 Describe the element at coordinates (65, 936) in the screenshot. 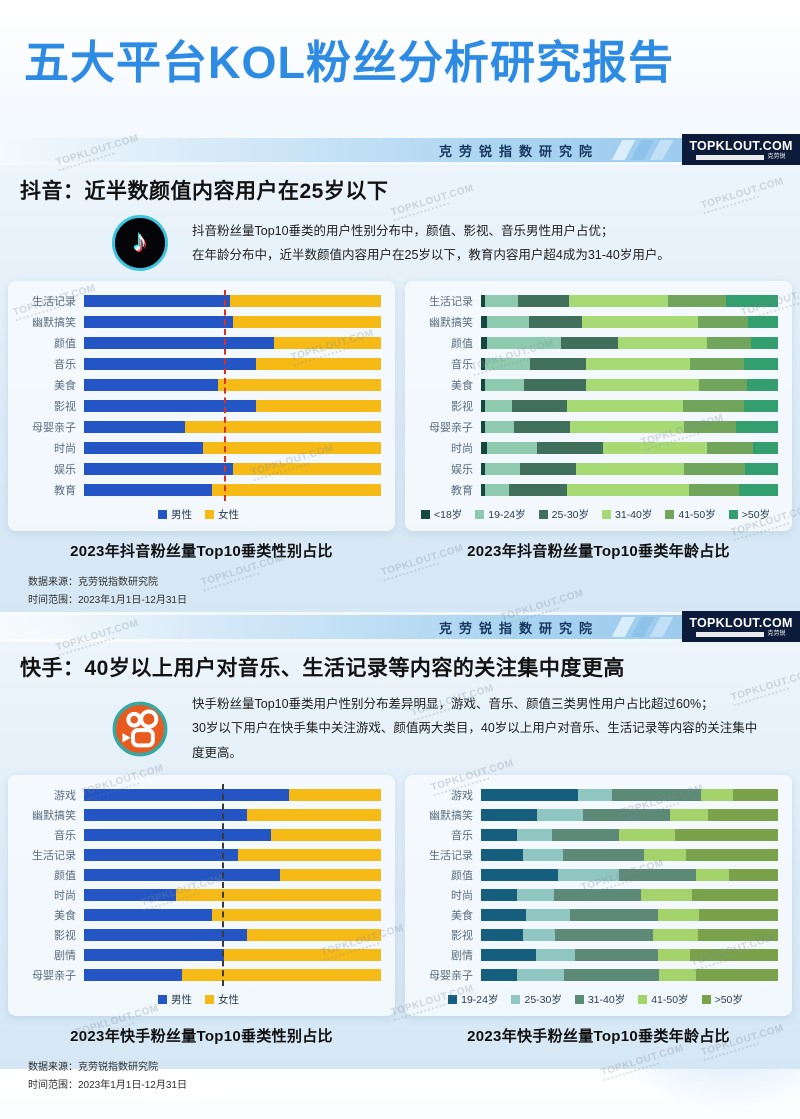

I see `category-label: 影视` at that location.